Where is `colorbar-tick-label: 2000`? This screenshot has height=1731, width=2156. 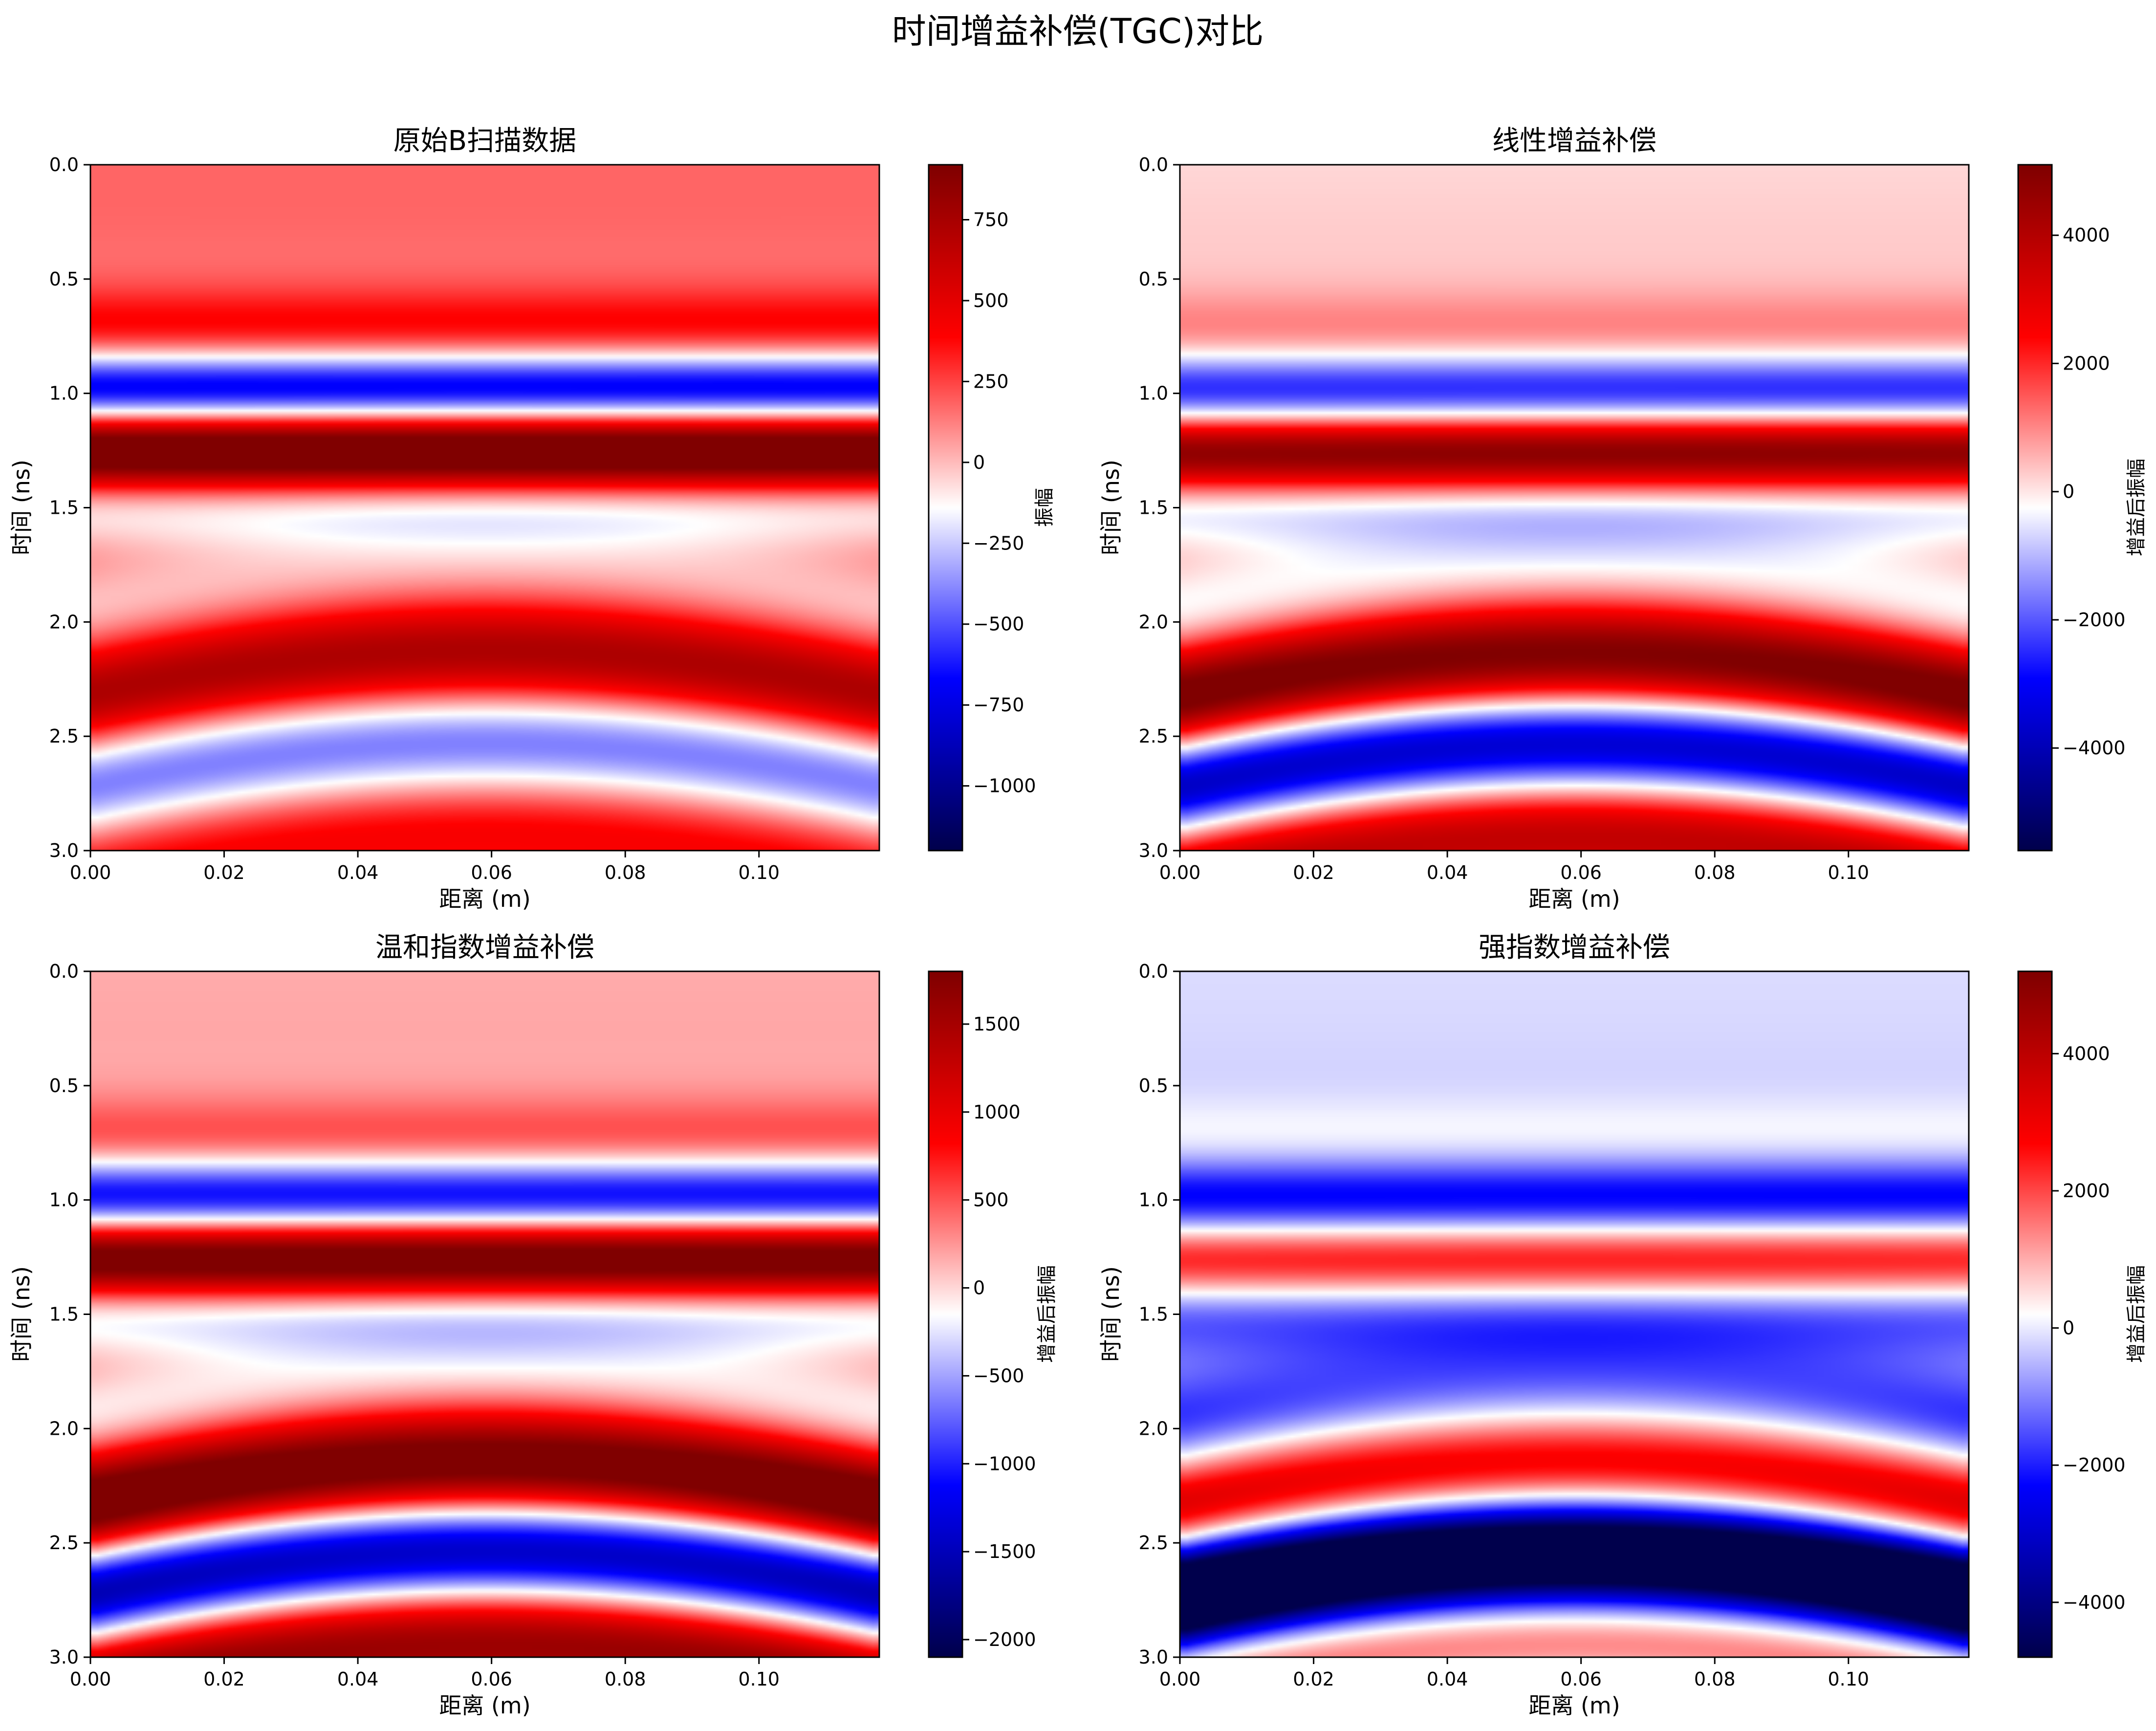 colorbar-tick-label: 2000 is located at coordinates (2086, 1191).